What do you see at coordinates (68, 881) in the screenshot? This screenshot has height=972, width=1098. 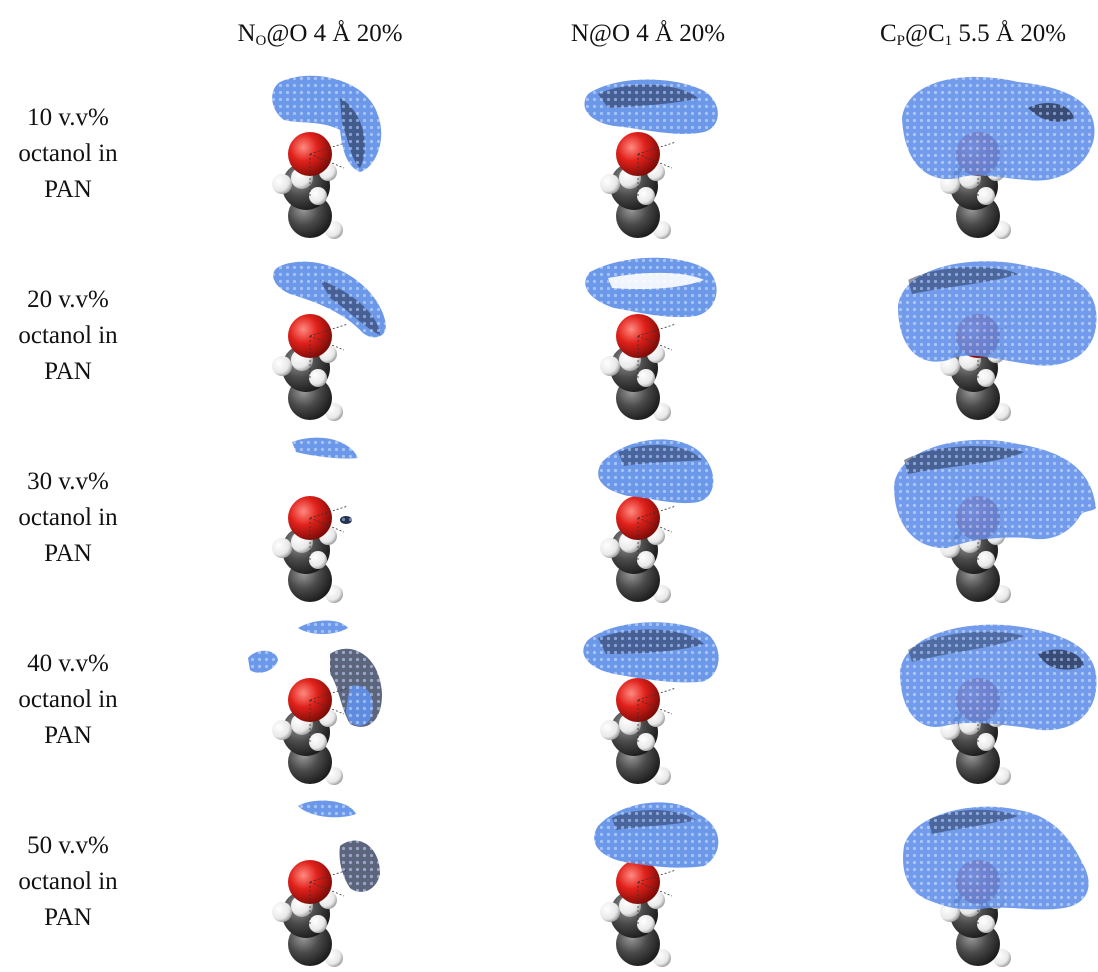 I see `row-label-50: 50 v.v% octanol in PAN` at bounding box center [68, 881].